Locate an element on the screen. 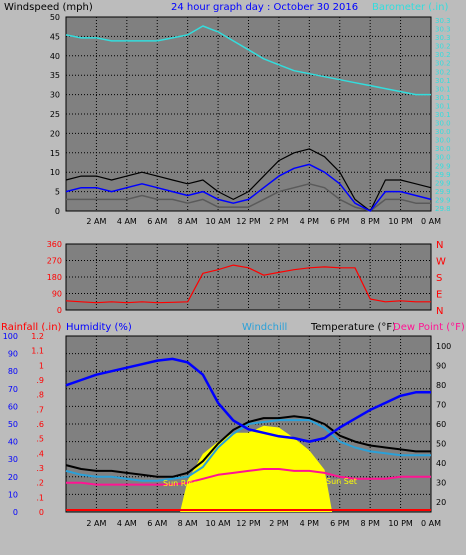  barometer-axis-label: Barometer (.in) is located at coordinates (410, 7).